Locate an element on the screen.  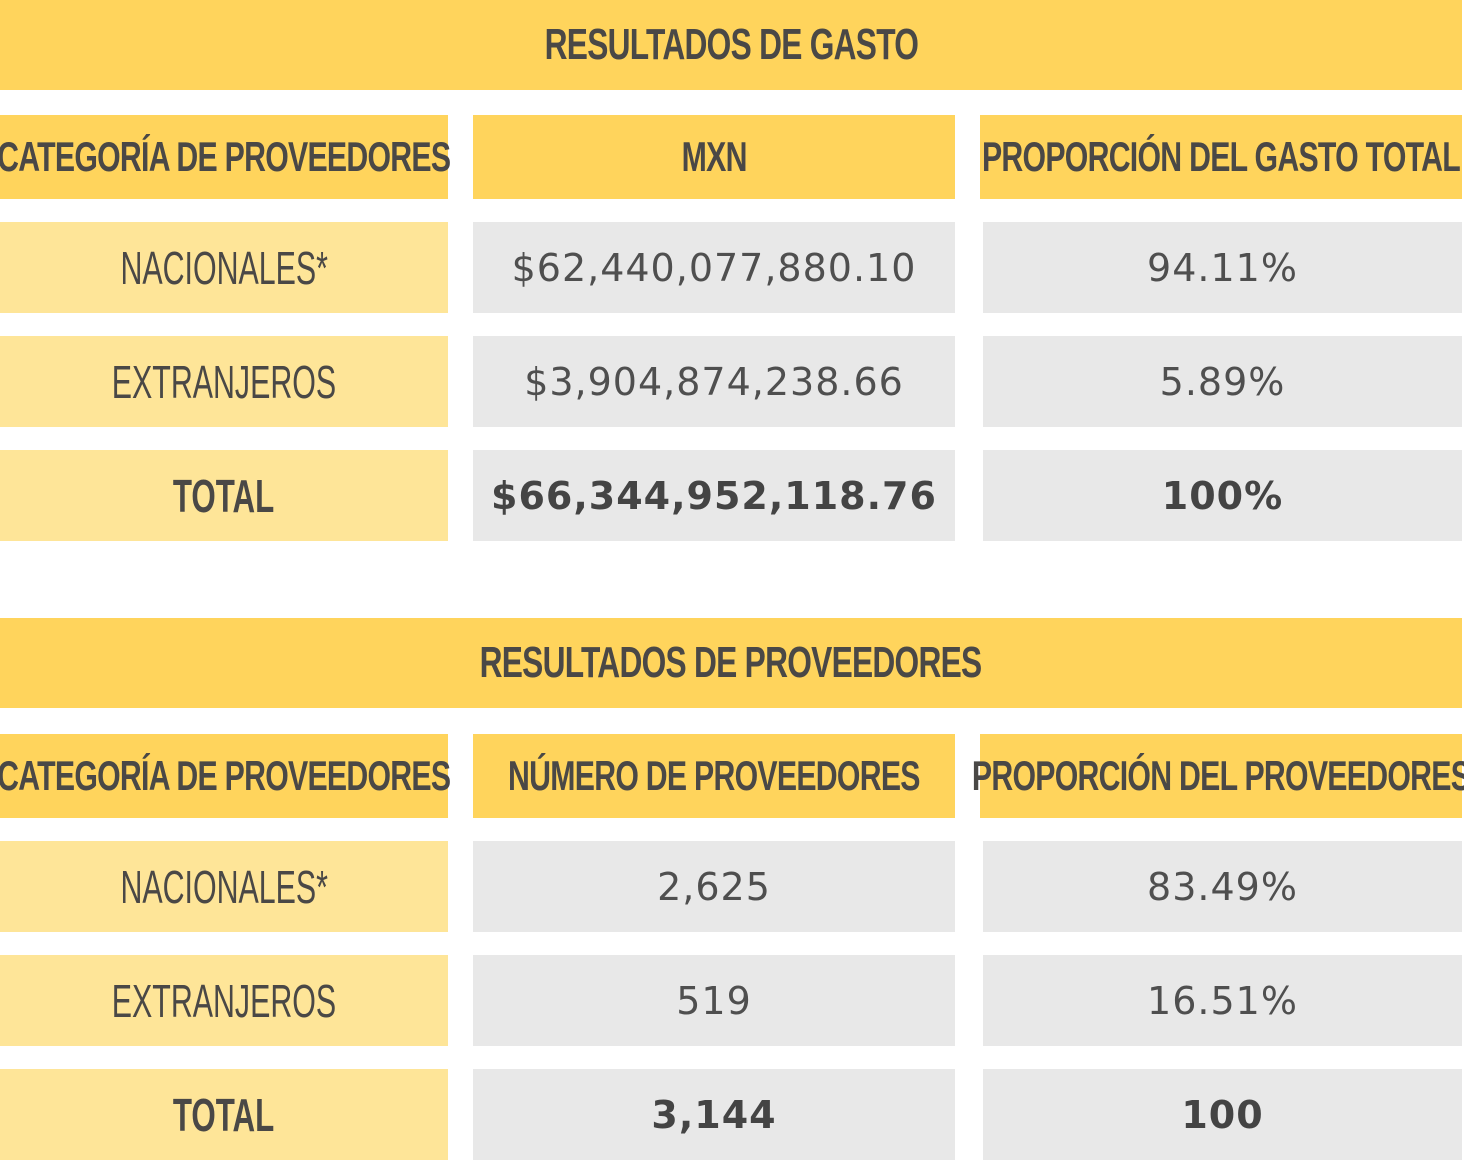
suppliers-row-foreign-label: EXTRANJEROS is located at coordinates (224, 1000).